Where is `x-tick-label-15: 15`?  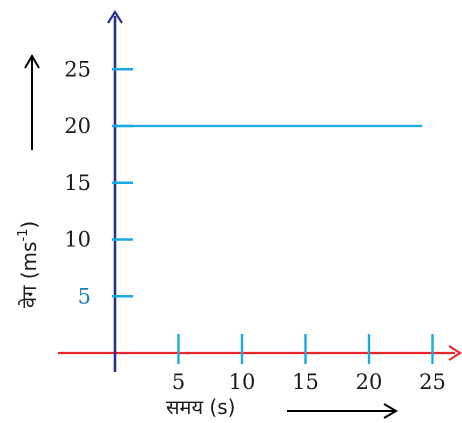 x-tick-label-15: 15 is located at coordinates (305, 382).